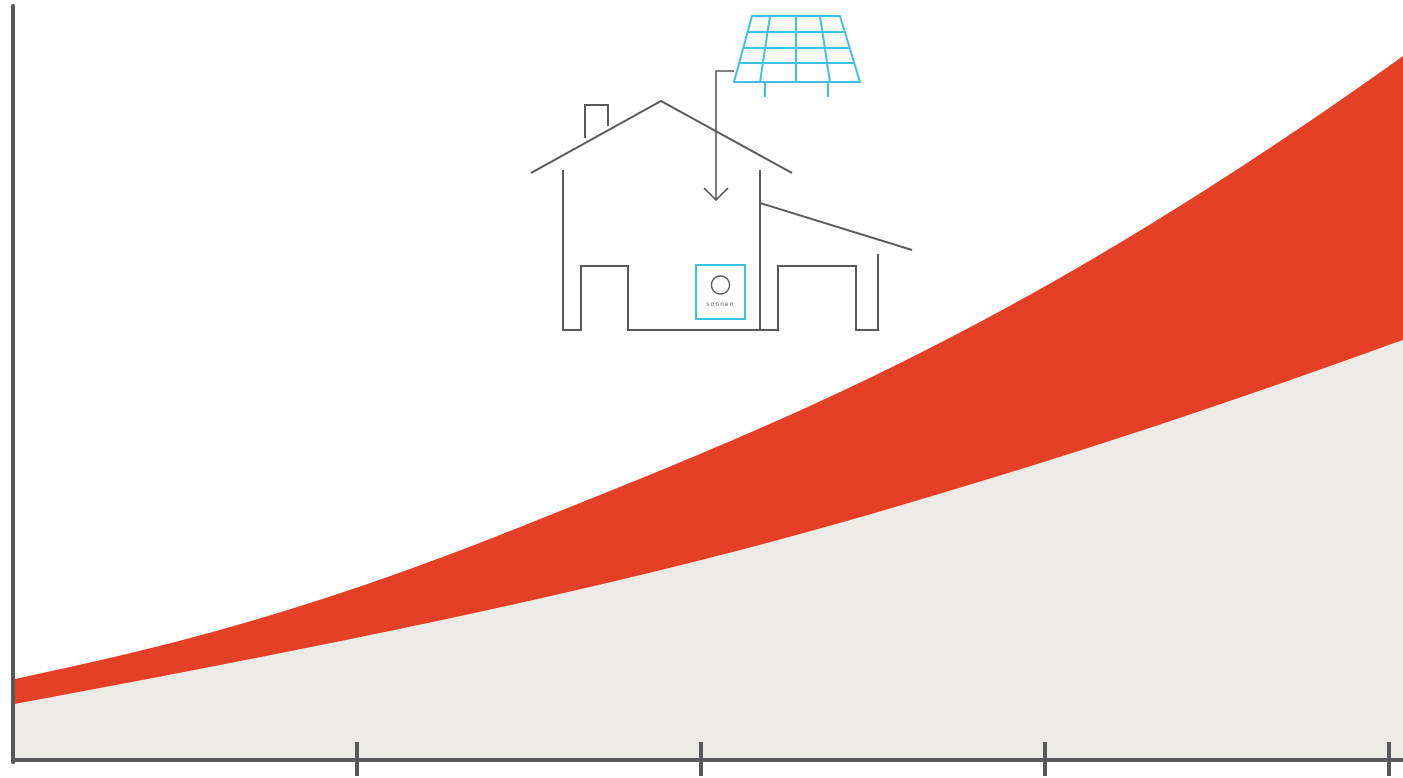 The image size is (1403, 778). Describe the element at coordinates (718, 136) in the screenshot. I see `arrow-down-icon` at that location.